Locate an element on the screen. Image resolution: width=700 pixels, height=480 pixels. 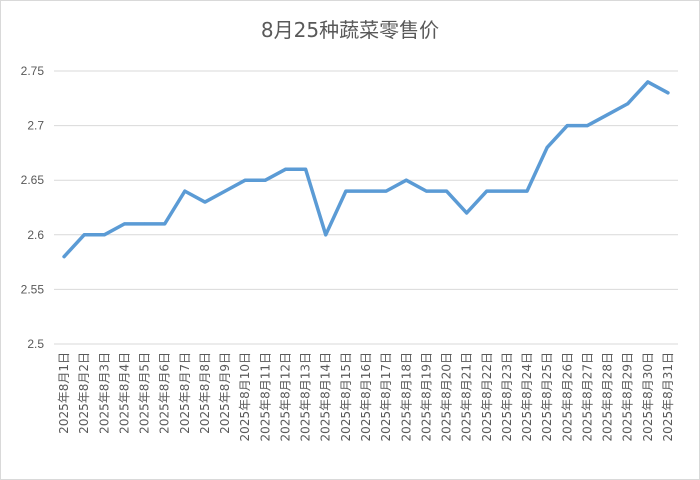
chart-title: 8月25种蔬菜零售价 is located at coordinates (350, 30).